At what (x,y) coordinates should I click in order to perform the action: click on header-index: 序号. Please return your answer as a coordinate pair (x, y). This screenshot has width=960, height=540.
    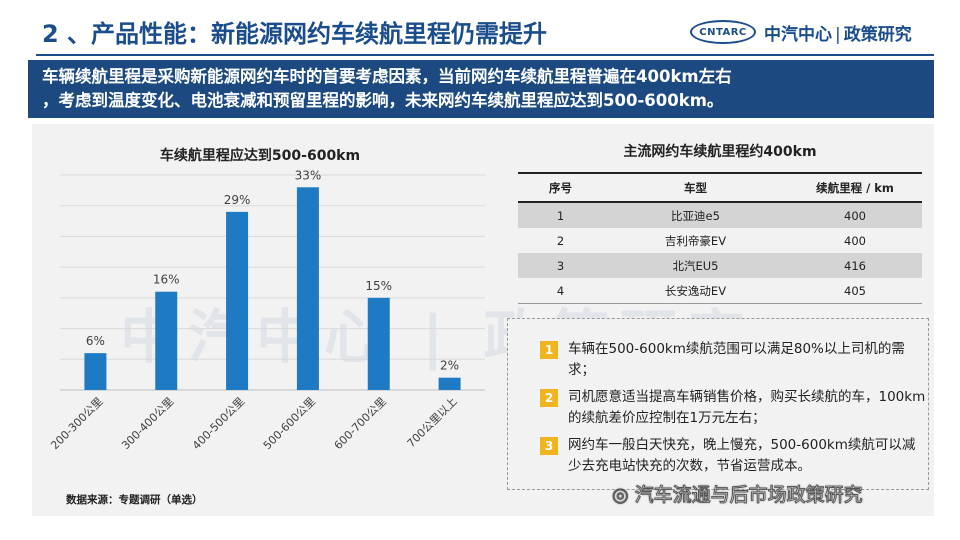
    Looking at the image, I should click on (560, 187).